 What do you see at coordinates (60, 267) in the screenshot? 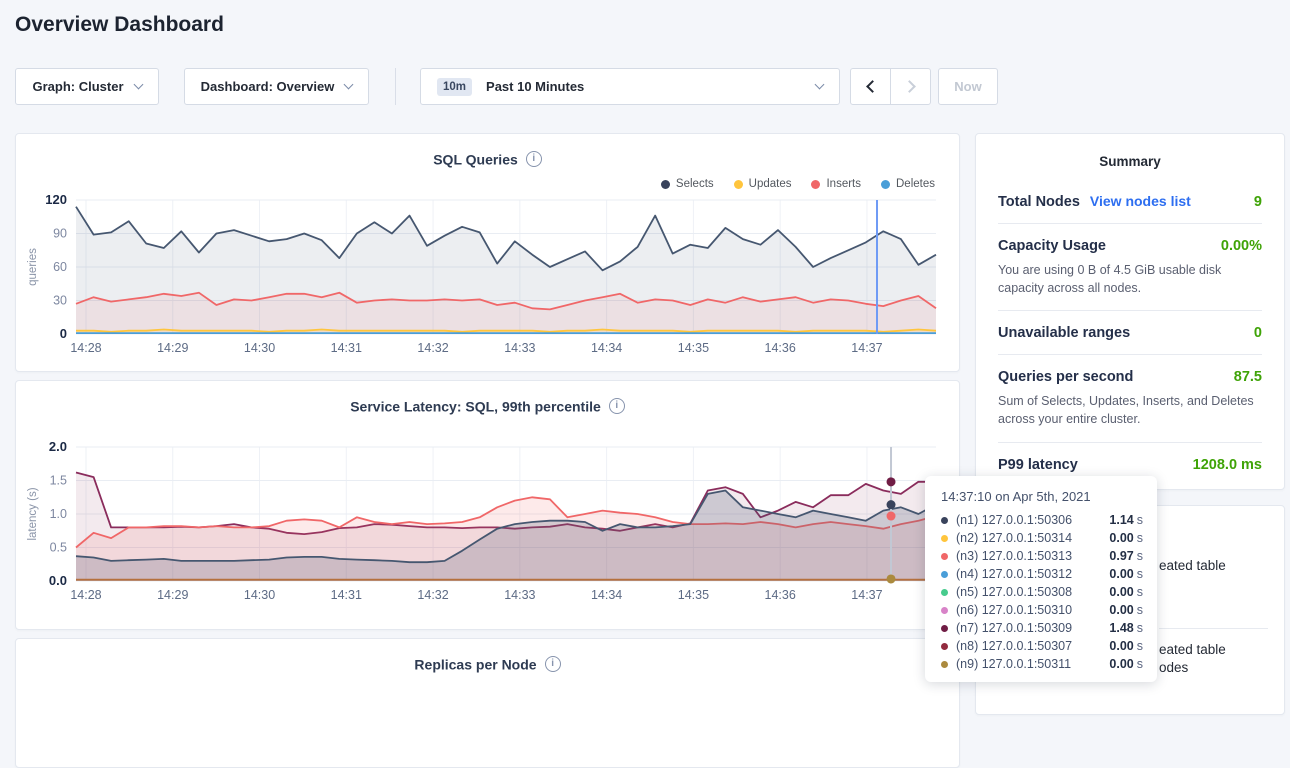
I see `y-tick-label: 60` at bounding box center [60, 267].